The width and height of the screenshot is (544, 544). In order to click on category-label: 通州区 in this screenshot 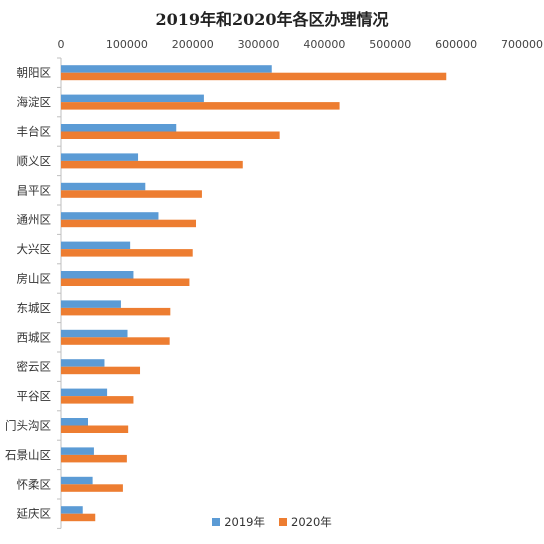, I will do `click(34, 220)`.